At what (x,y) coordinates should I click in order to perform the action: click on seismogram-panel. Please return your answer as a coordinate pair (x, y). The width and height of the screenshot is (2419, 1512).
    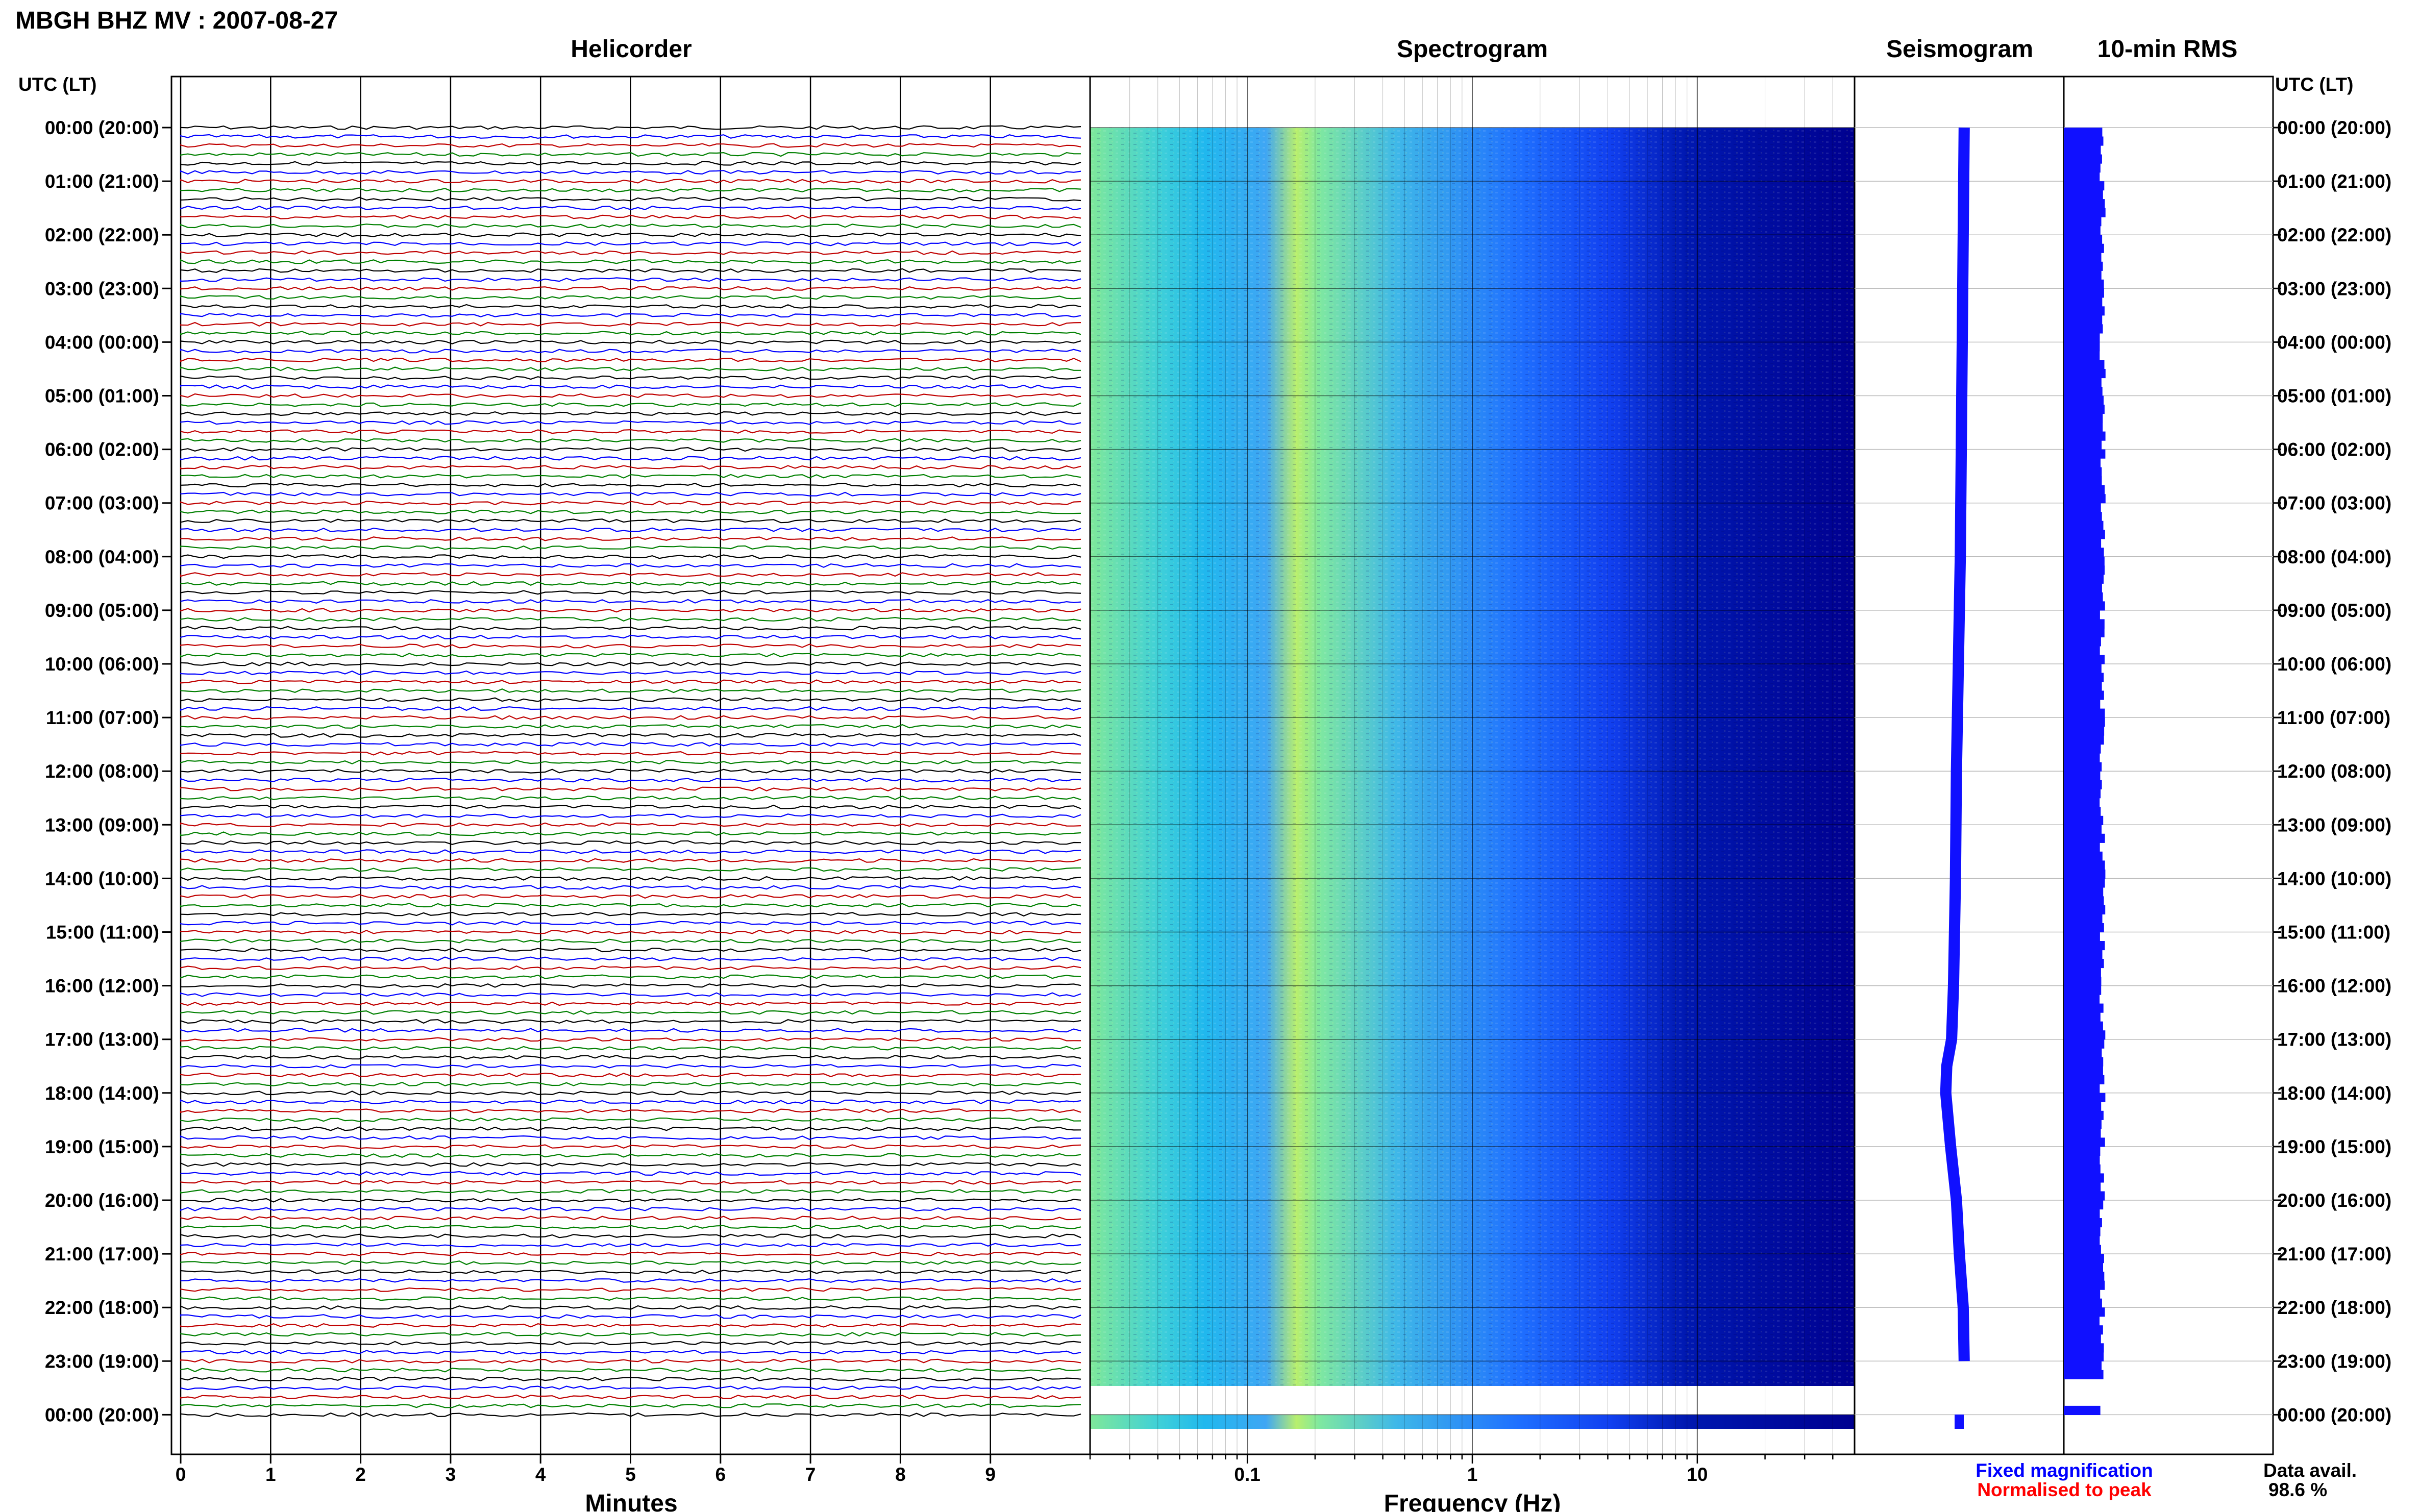
    Looking at the image, I should click on (1959, 765).